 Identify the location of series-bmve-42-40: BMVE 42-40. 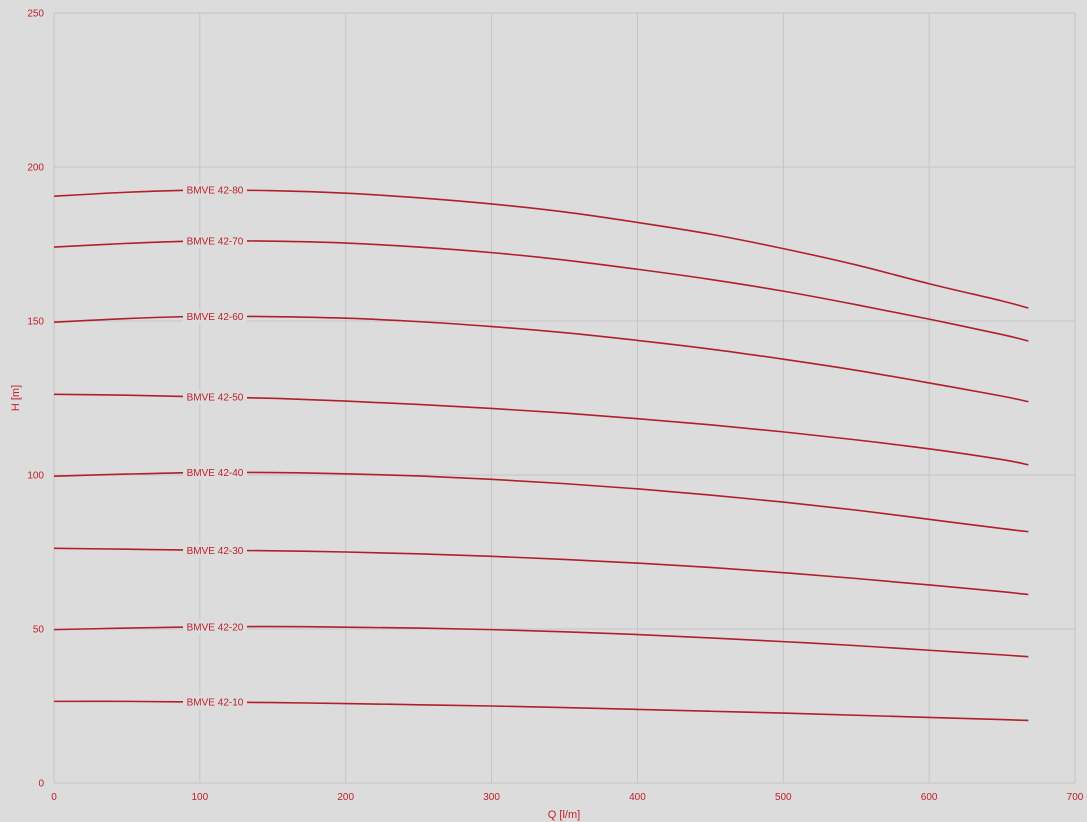
(541, 499).